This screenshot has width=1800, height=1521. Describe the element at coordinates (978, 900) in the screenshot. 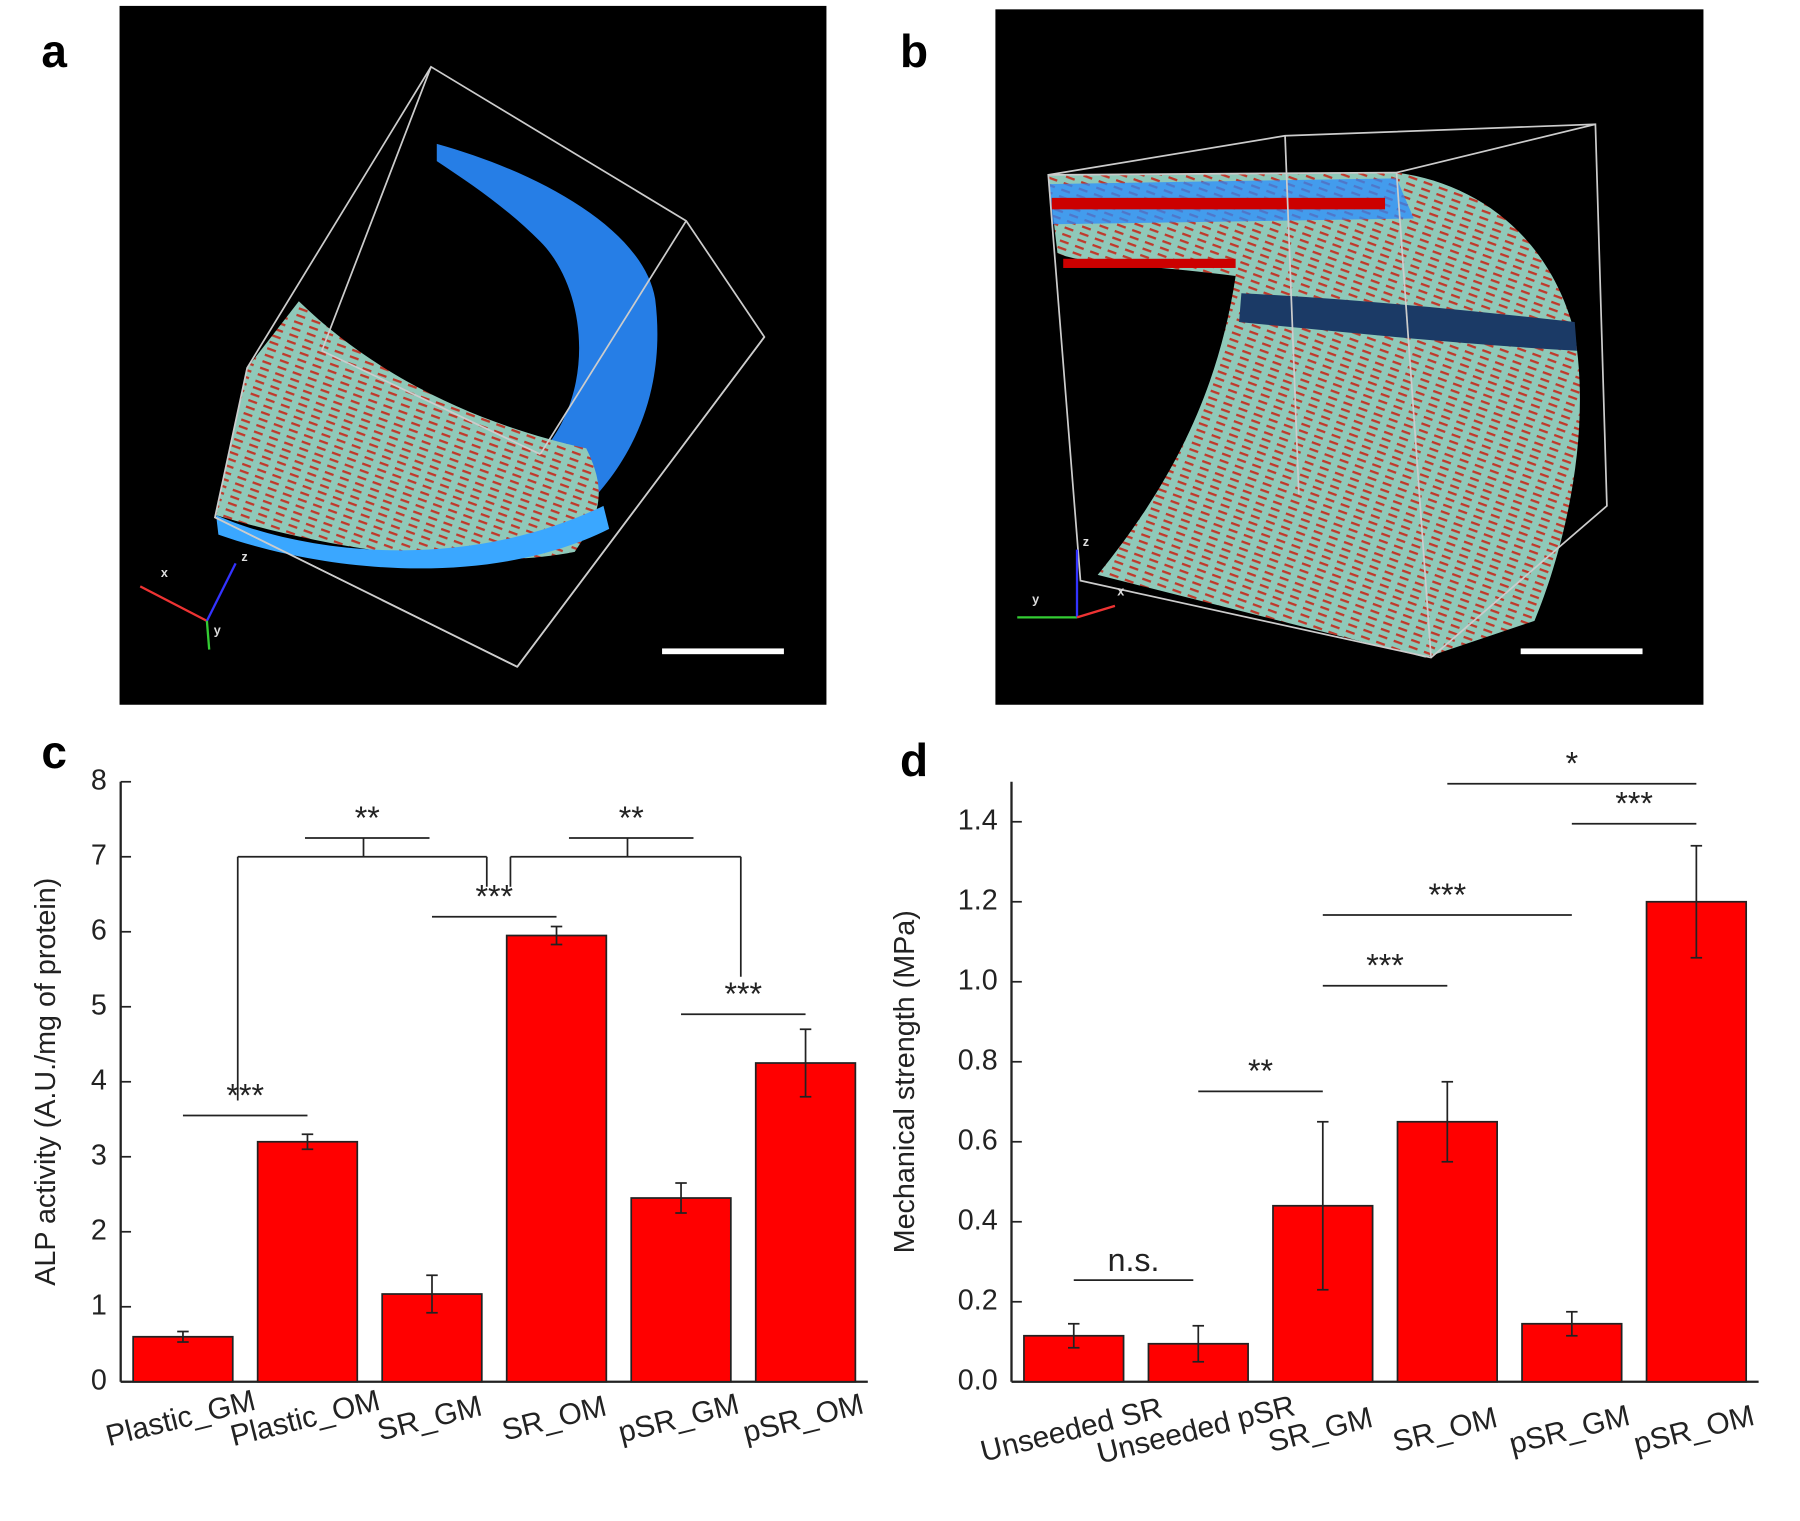

I see `y-tick-label: 1.2` at that location.